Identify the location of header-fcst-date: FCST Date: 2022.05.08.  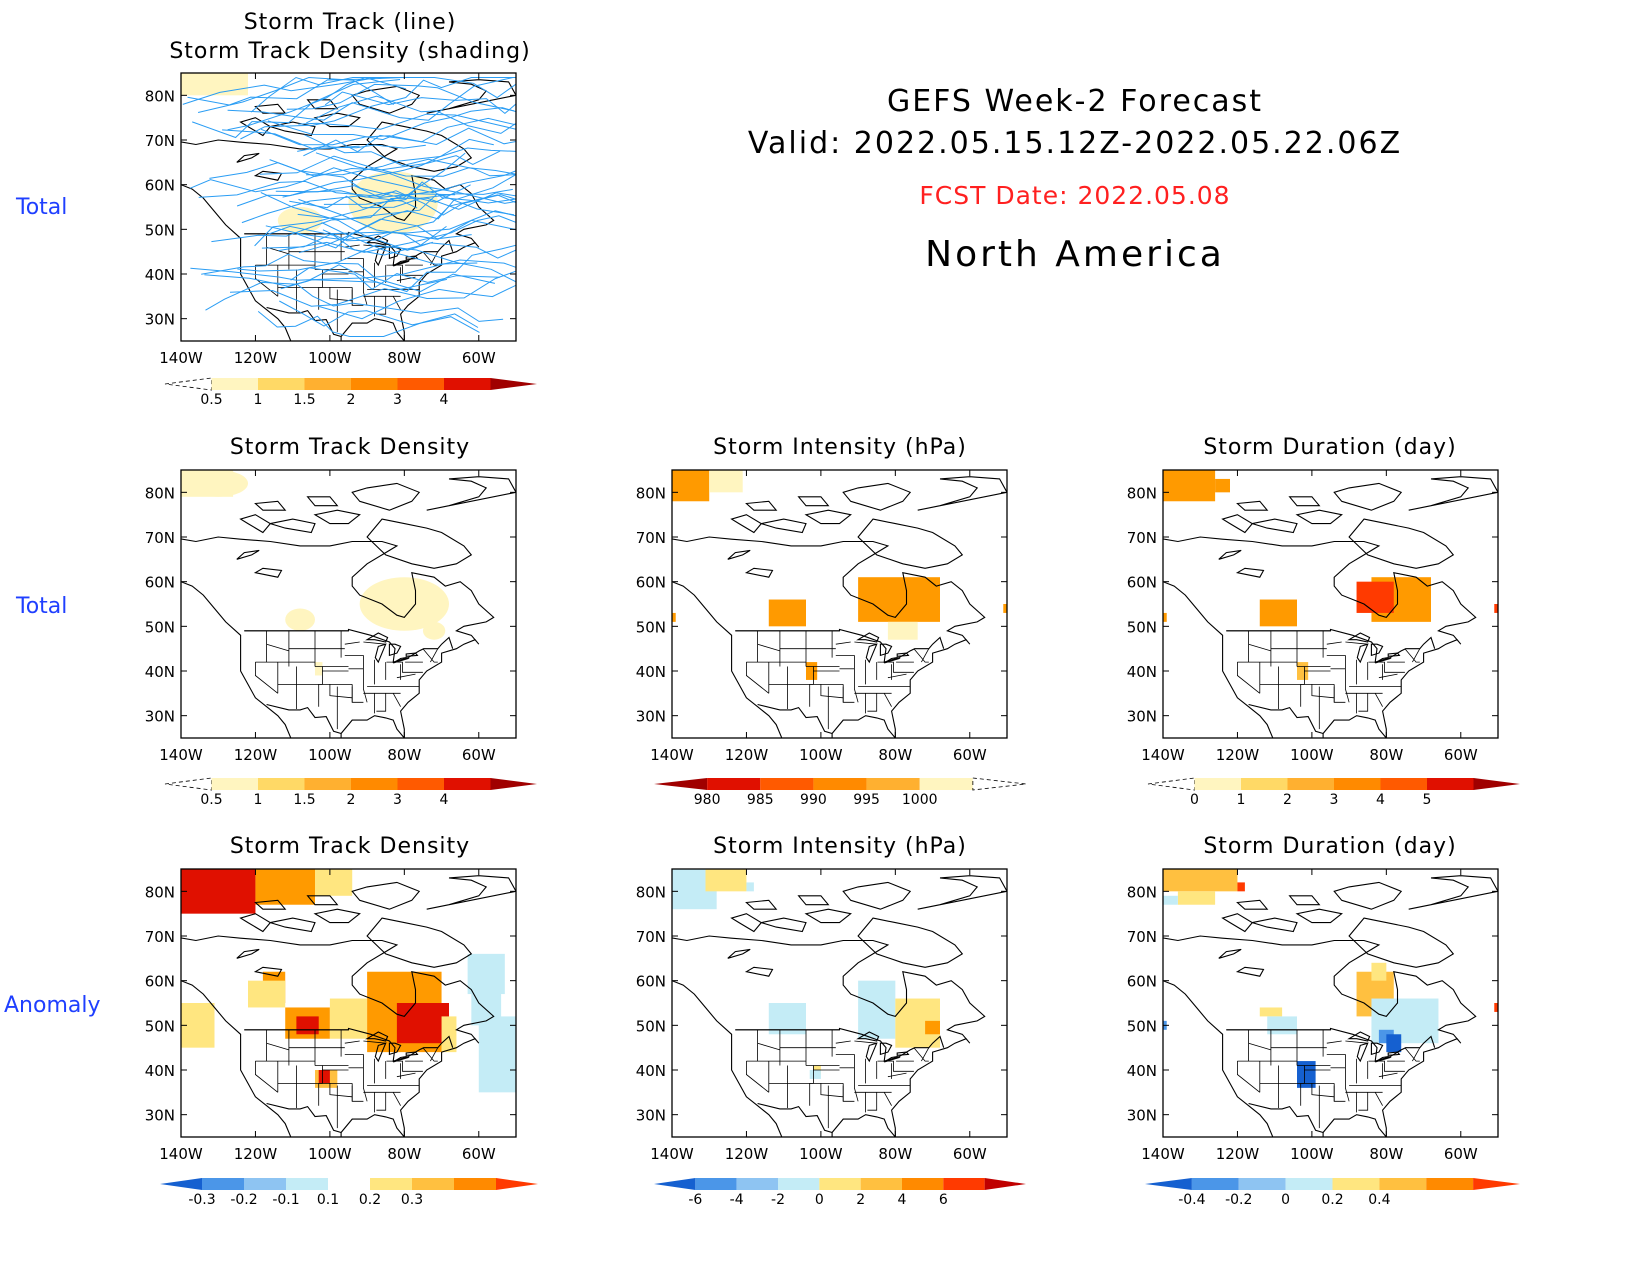
(1075, 195).